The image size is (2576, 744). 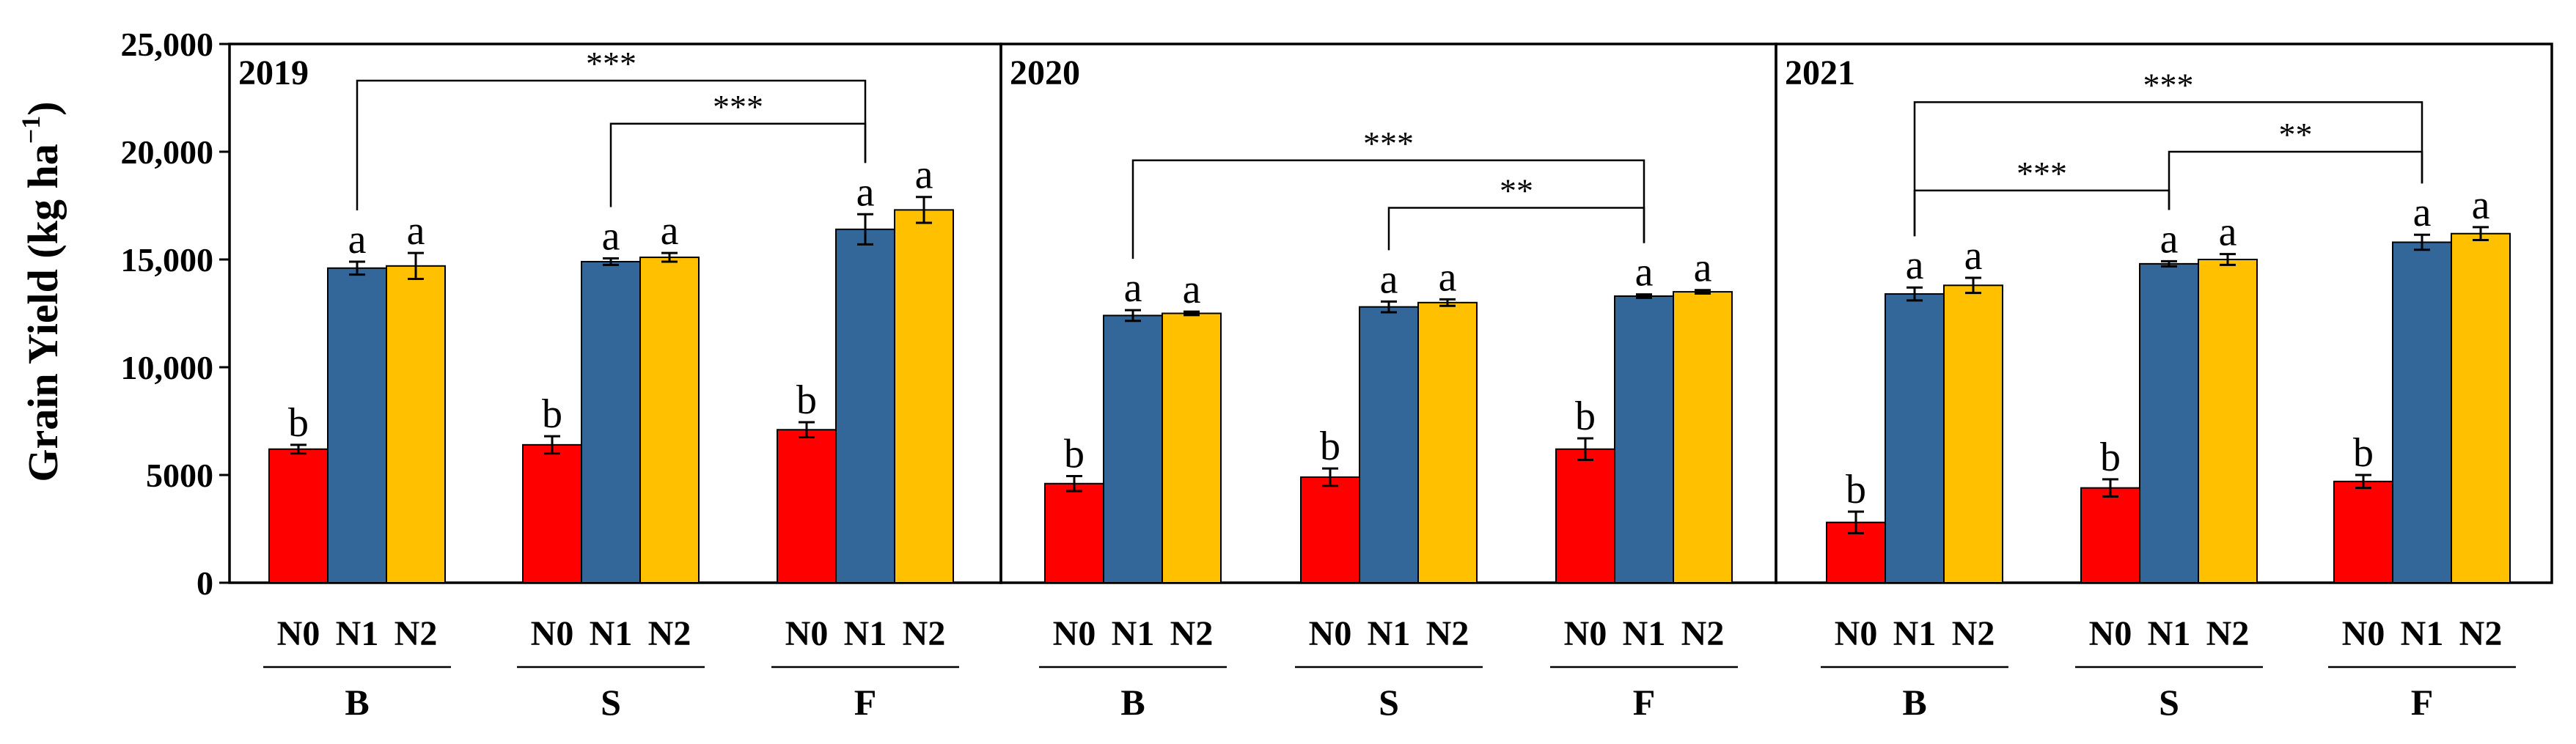 I want to click on y-tick-label: 25,000, so click(x=168, y=45).